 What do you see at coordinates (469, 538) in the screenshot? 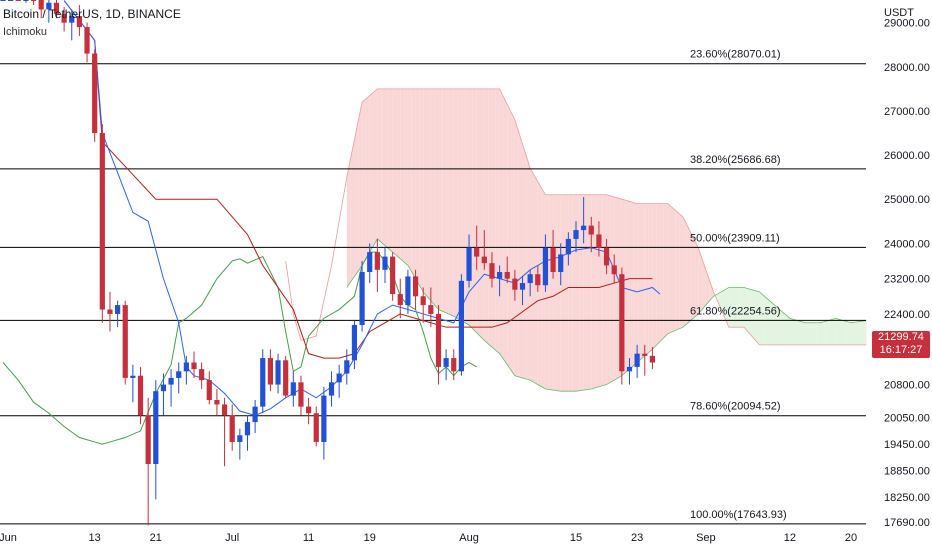
I see `date-tick-label: Aug` at bounding box center [469, 538].